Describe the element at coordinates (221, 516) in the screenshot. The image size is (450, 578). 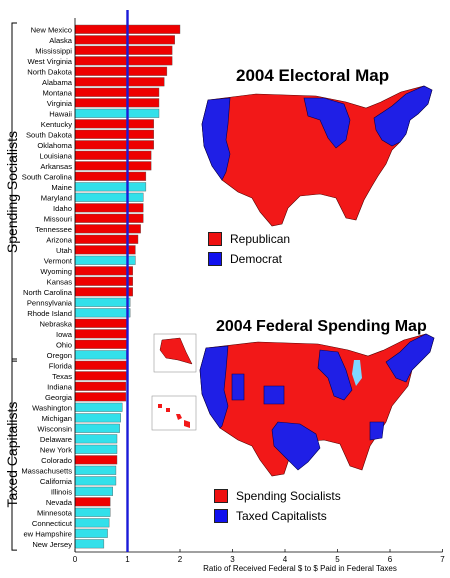
I see `taxed-capitalists-swatch` at that location.